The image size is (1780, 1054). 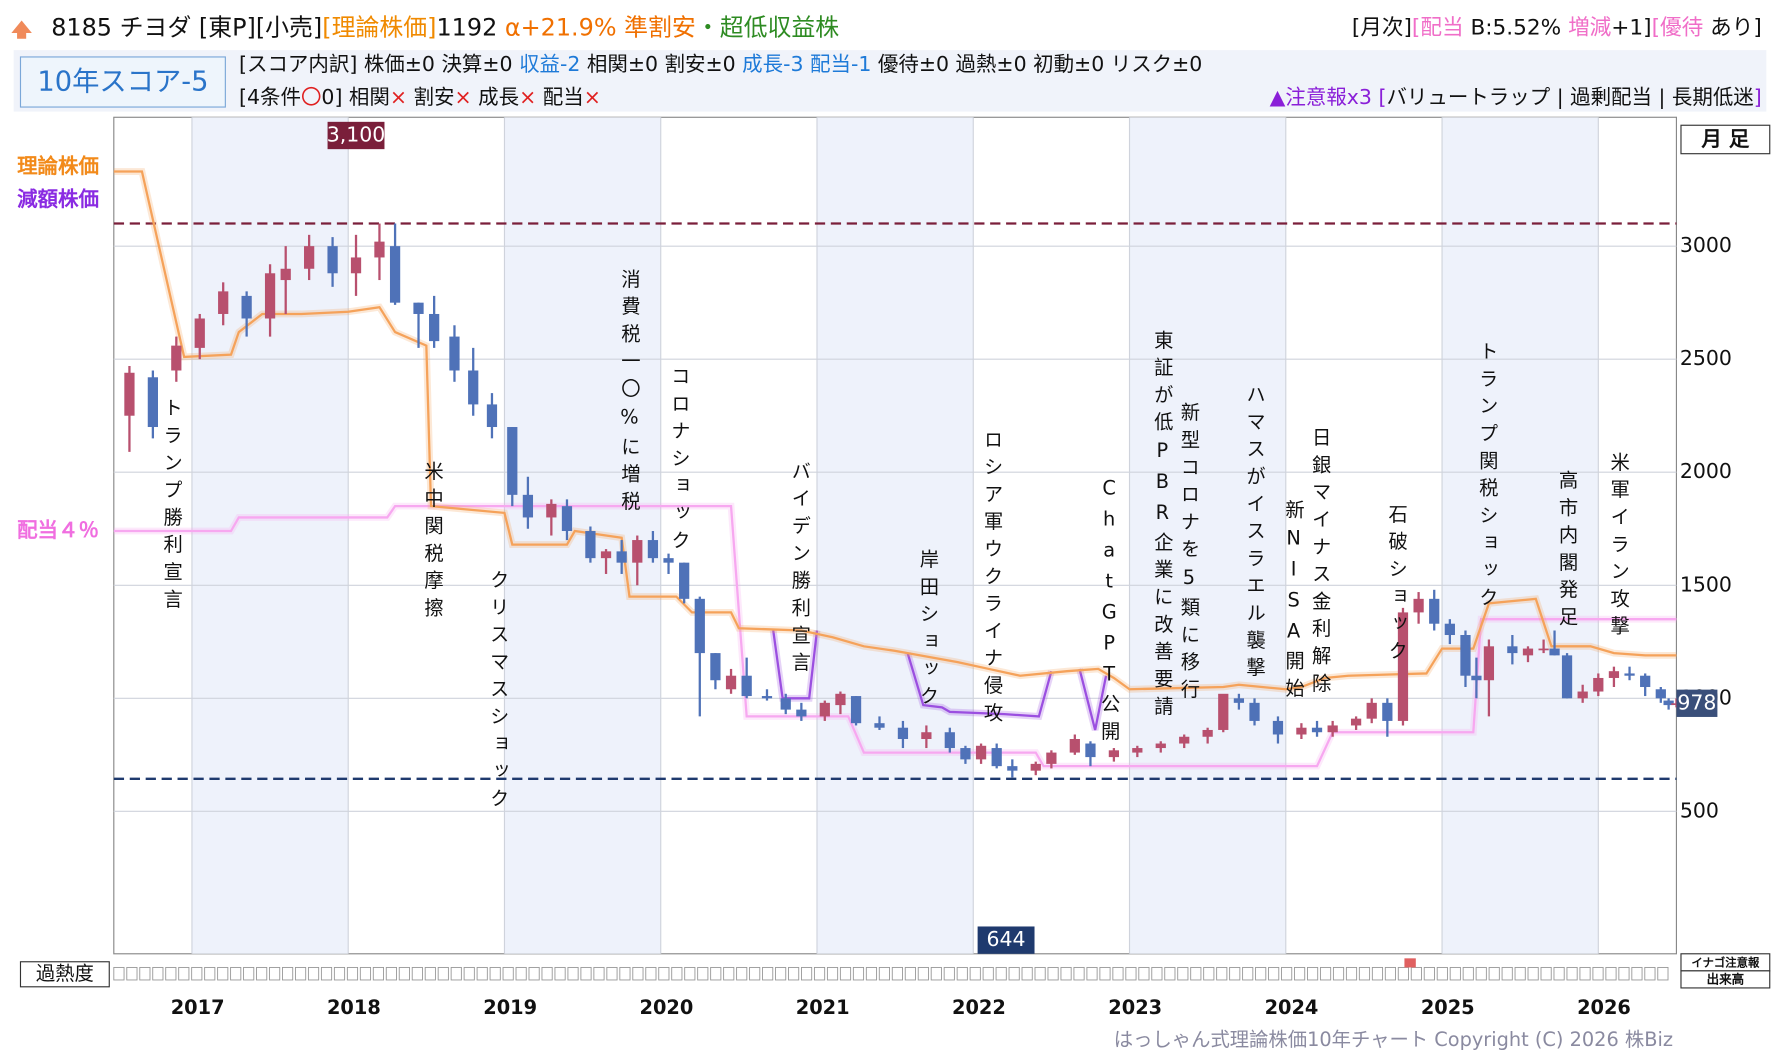 What do you see at coordinates (1293, 602) in the screenshot?
I see `event-annotation: 新NISA開始` at bounding box center [1293, 602].